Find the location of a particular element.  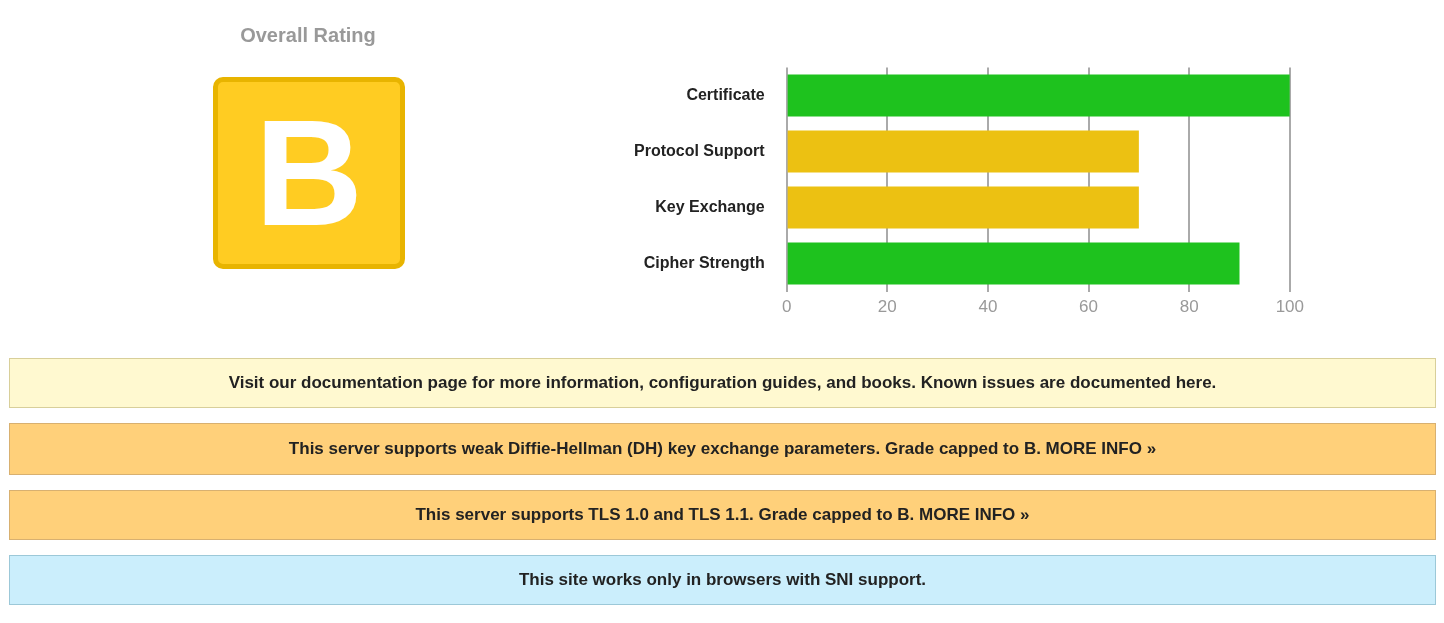

y-tick-label: Key Exchange is located at coordinates (710, 207).